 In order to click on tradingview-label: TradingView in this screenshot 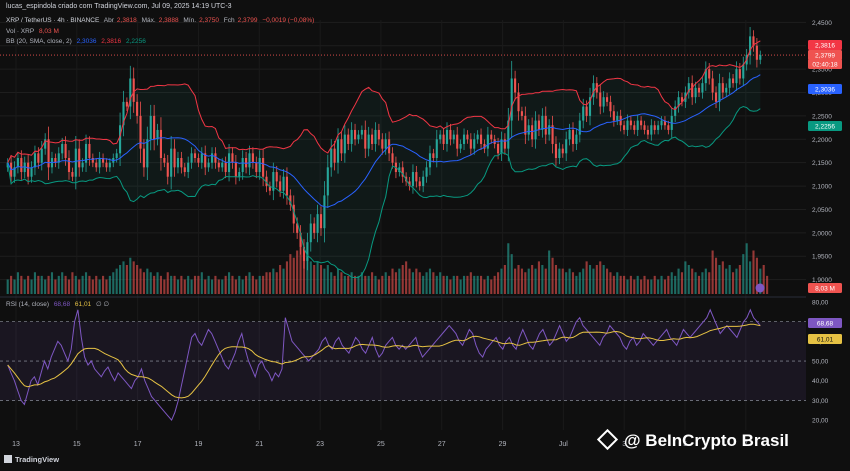, I will do `click(37, 459)`.